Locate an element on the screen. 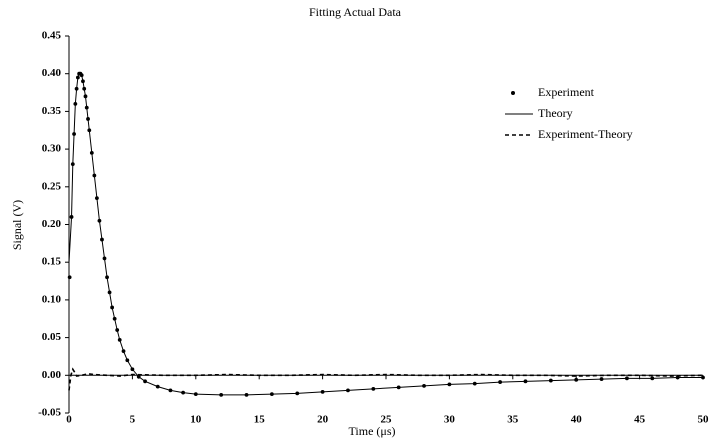  y-tick-label: 0.20 is located at coordinates (52, 224).